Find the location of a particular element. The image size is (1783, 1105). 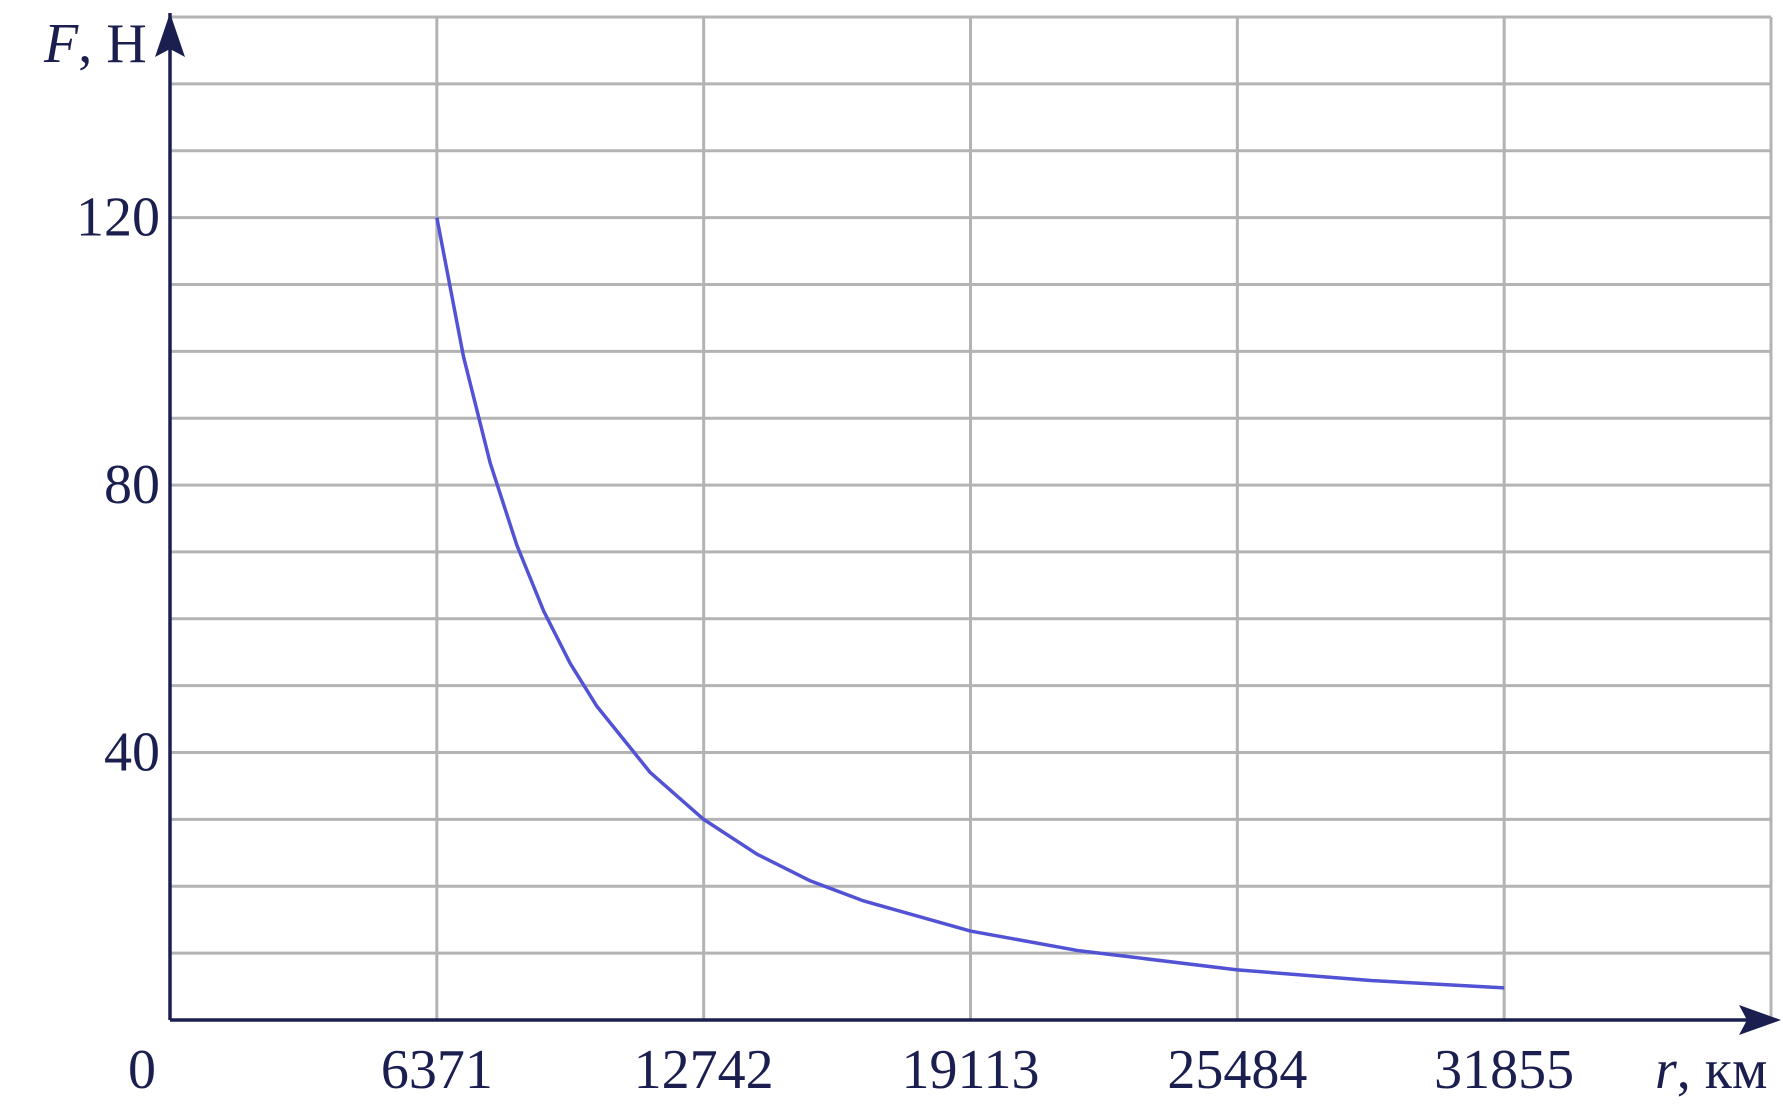

x-tick-label: 12742 is located at coordinates (704, 1070).